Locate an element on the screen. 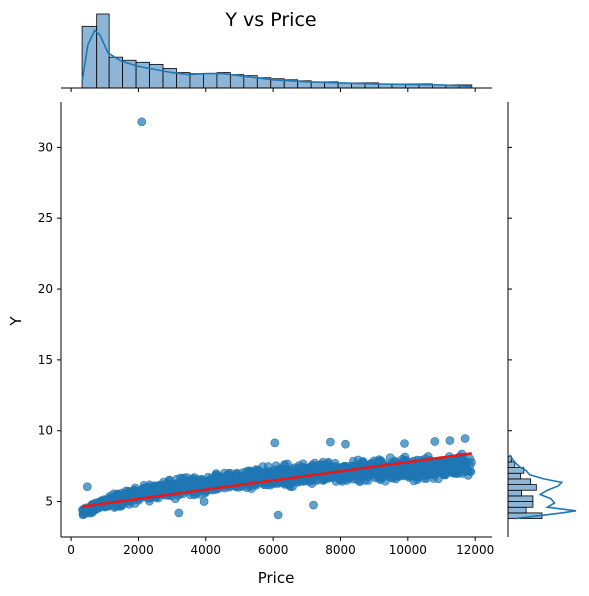 The image size is (589, 596). x-axis-label: Price is located at coordinates (276, 578).